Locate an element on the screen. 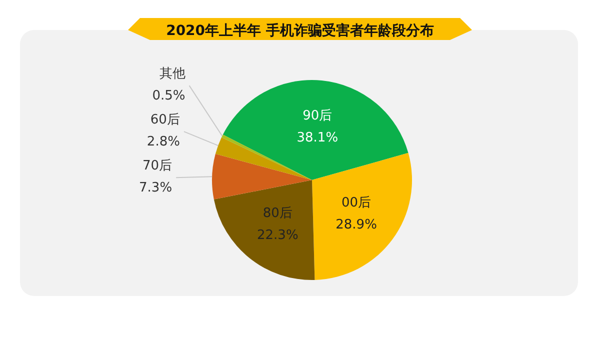 This screenshot has height=344, width=600. data-label: 38.1% is located at coordinates (317, 138).